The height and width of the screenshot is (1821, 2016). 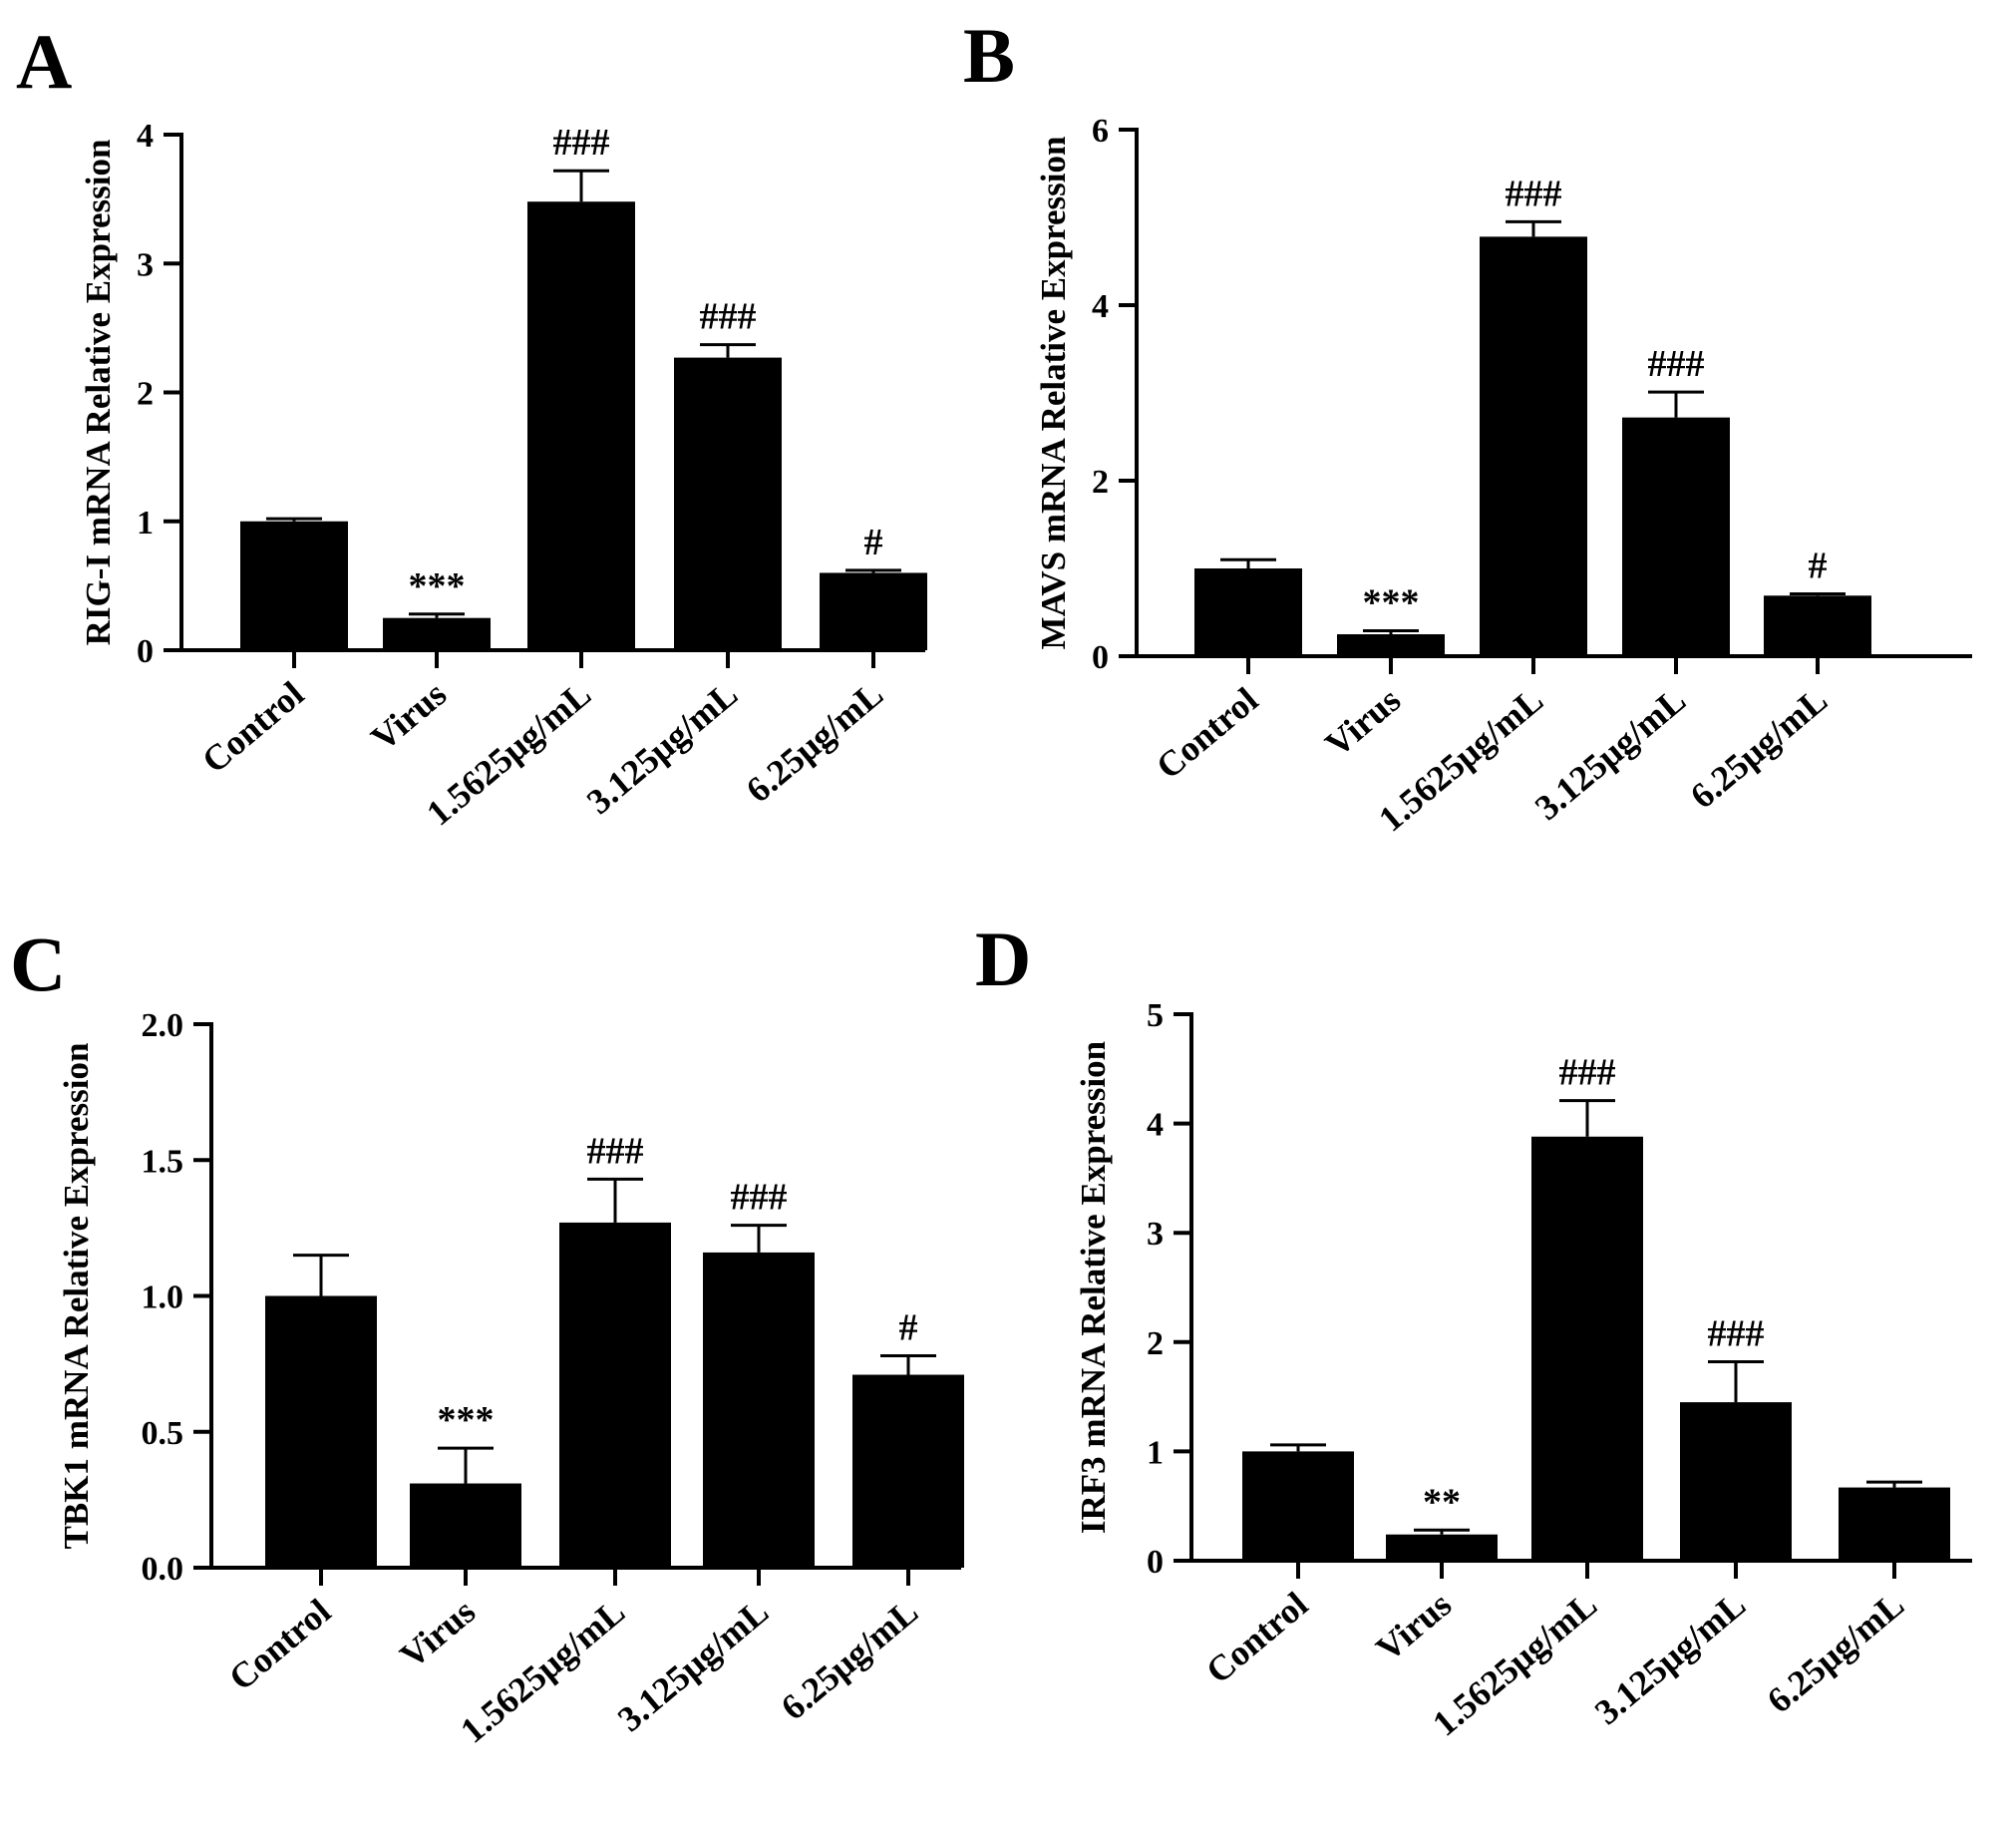 What do you see at coordinates (1442, 1502) in the screenshot?
I see `significance-label: **` at bounding box center [1442, 1502].